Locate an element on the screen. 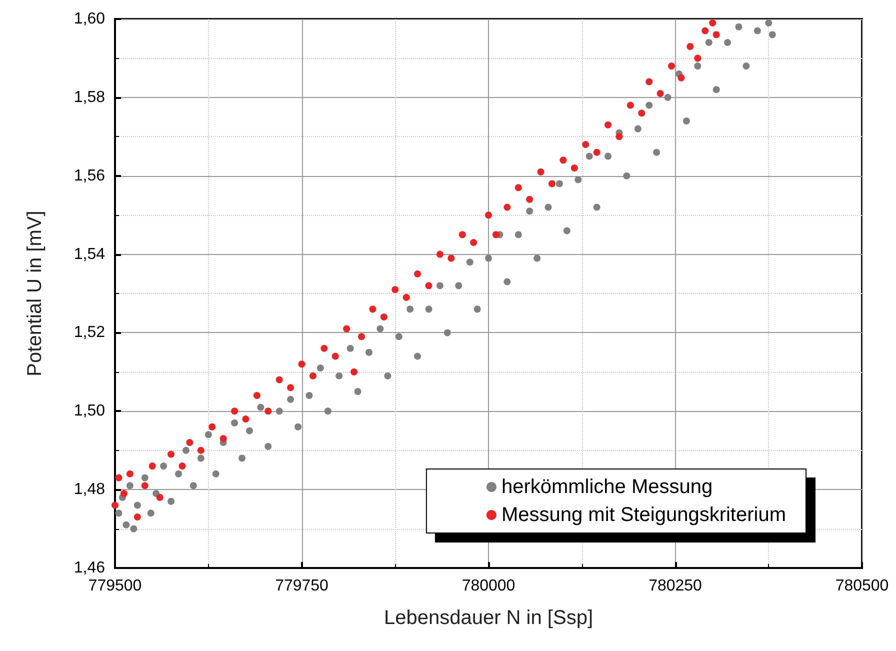 This screenshot has height=651, width=896. y-tick-label: 1,50 is located at coordinates (90, 411).